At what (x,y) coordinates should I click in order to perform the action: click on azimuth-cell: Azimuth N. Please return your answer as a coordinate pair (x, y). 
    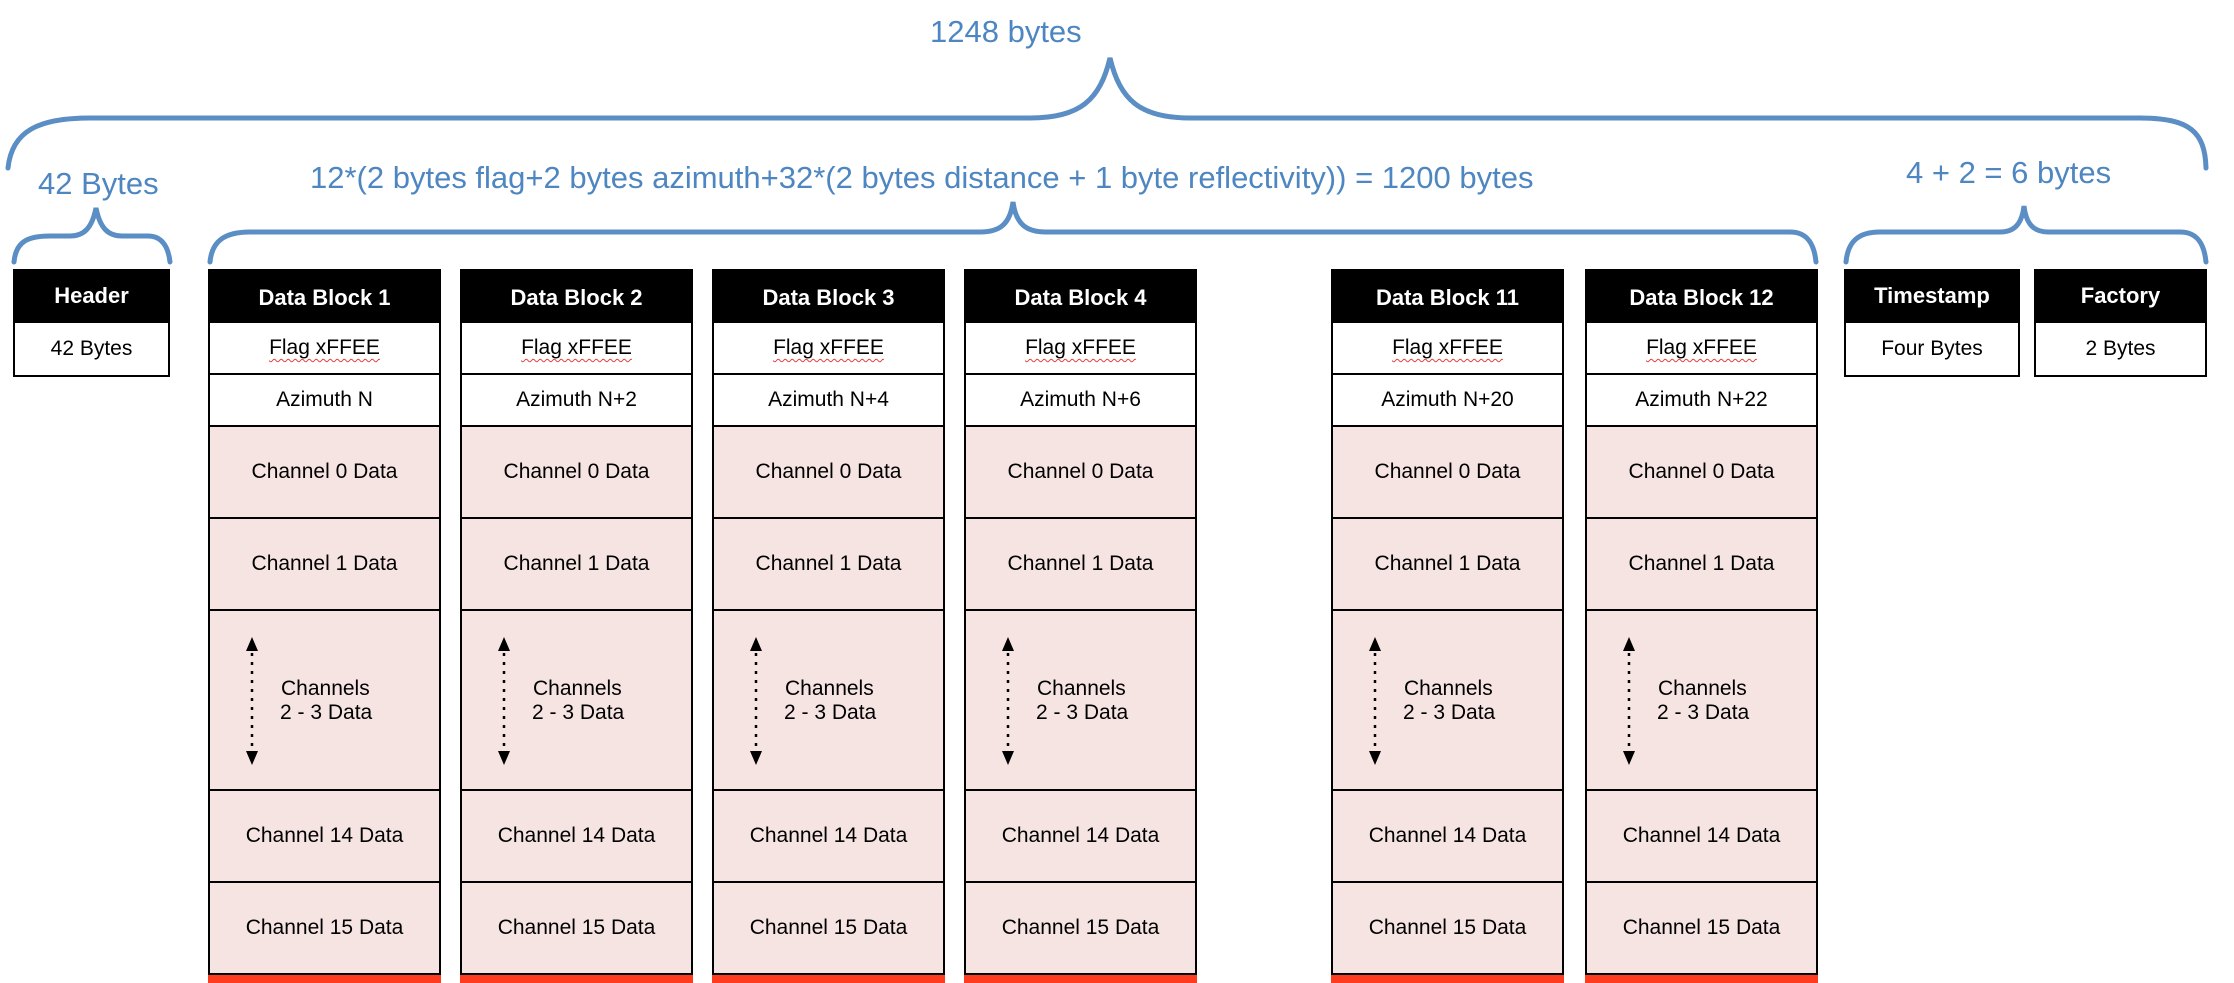
    Looking at the image, I should click on (324, 401).